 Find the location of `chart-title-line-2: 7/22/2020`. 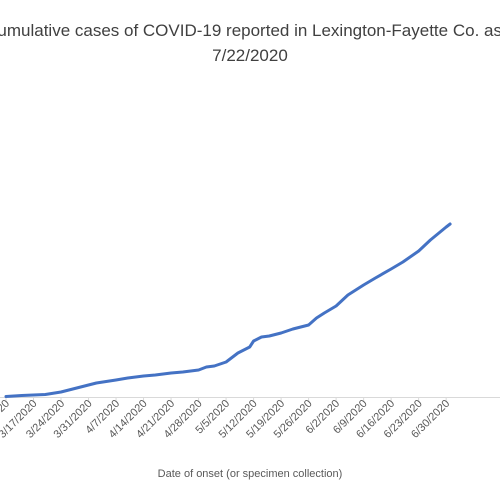

chart-title-line-2: 7/22/2020 is located at coordinates (250, 55).